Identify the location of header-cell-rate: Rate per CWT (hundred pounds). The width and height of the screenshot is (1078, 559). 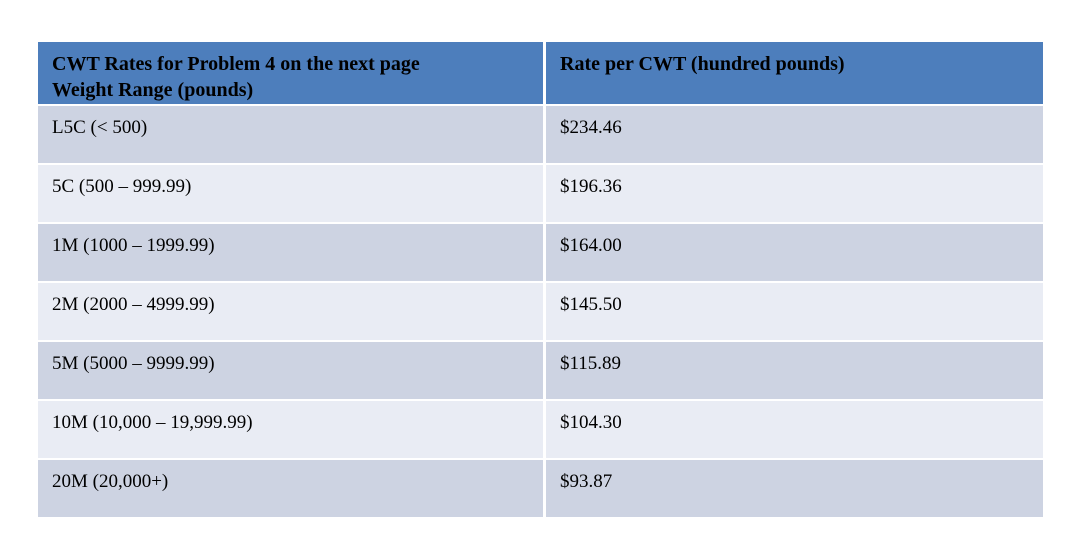
(794, 73).